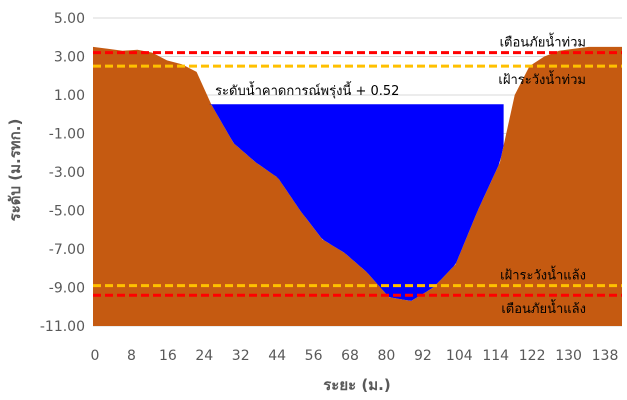  What do you see at coordinates (67, 289) in the screenshot?
I see `y-tick-label: -9.00` at bounding box center [67, 289].